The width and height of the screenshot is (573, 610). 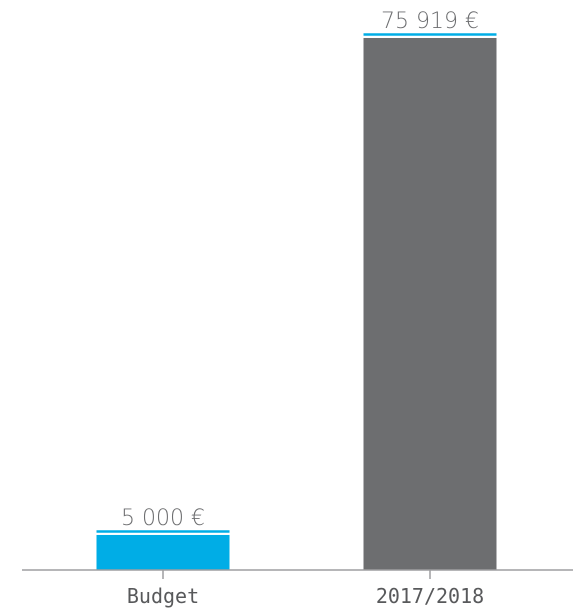 What do you see at coordinates (163, 552) in the screenshot?
I see `bar-budget` at bounding box center [163, 552].